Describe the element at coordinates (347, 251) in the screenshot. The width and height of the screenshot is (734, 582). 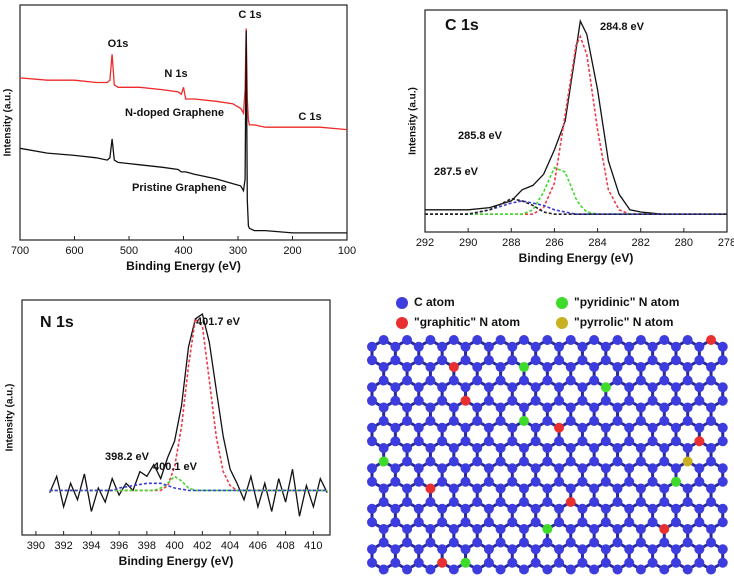
I see `x-tick-label: 100` at that location.